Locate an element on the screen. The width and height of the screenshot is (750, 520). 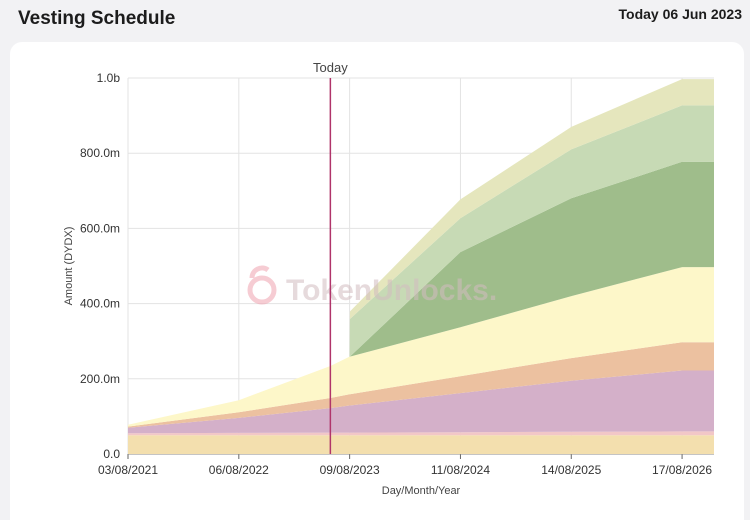
today-date: Today 06 Jun 2023 is located at coordinates (680, 14).